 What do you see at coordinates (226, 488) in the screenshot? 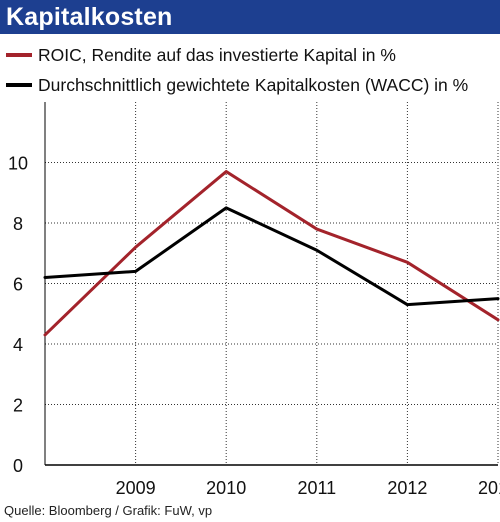
I see `x-tick-label: 2010` at bounding box center [226, 488].